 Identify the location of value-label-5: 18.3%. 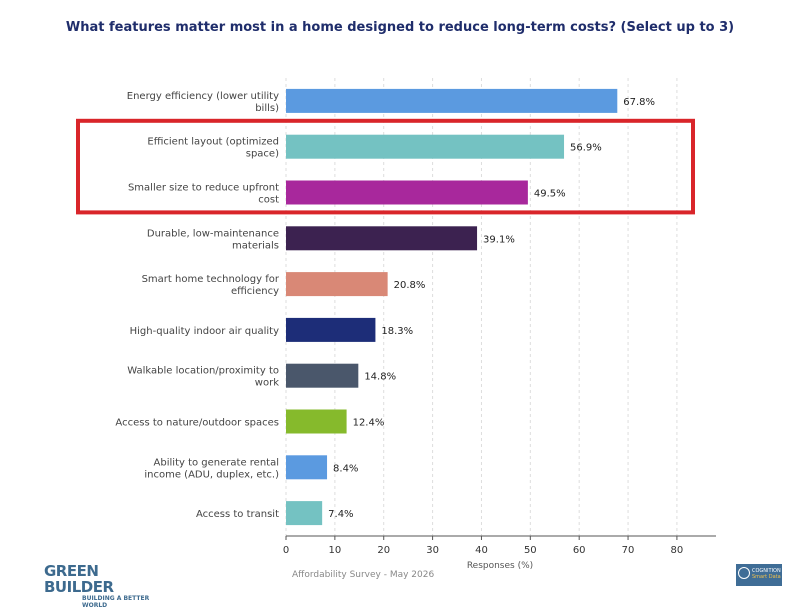
(397, 331).